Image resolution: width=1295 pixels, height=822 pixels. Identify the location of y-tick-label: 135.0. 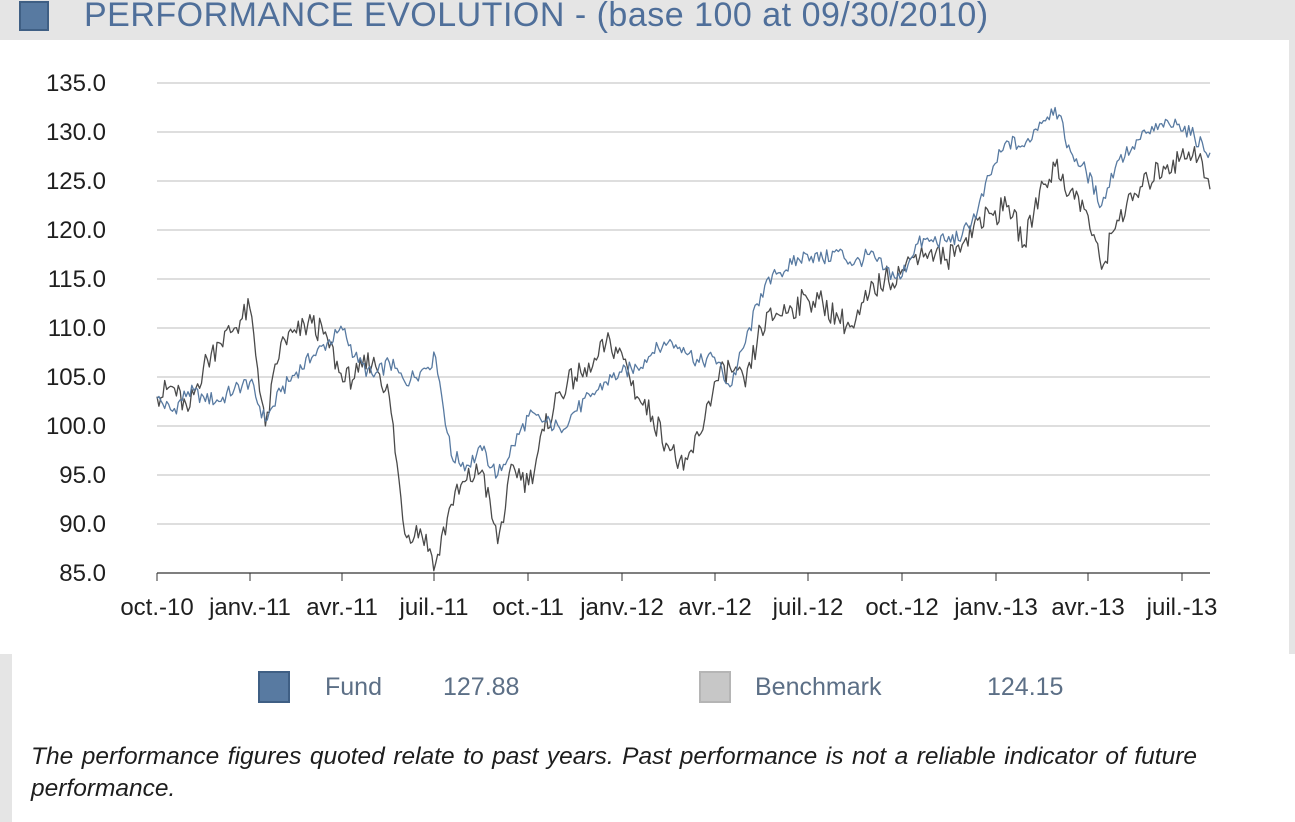
(76, 83).